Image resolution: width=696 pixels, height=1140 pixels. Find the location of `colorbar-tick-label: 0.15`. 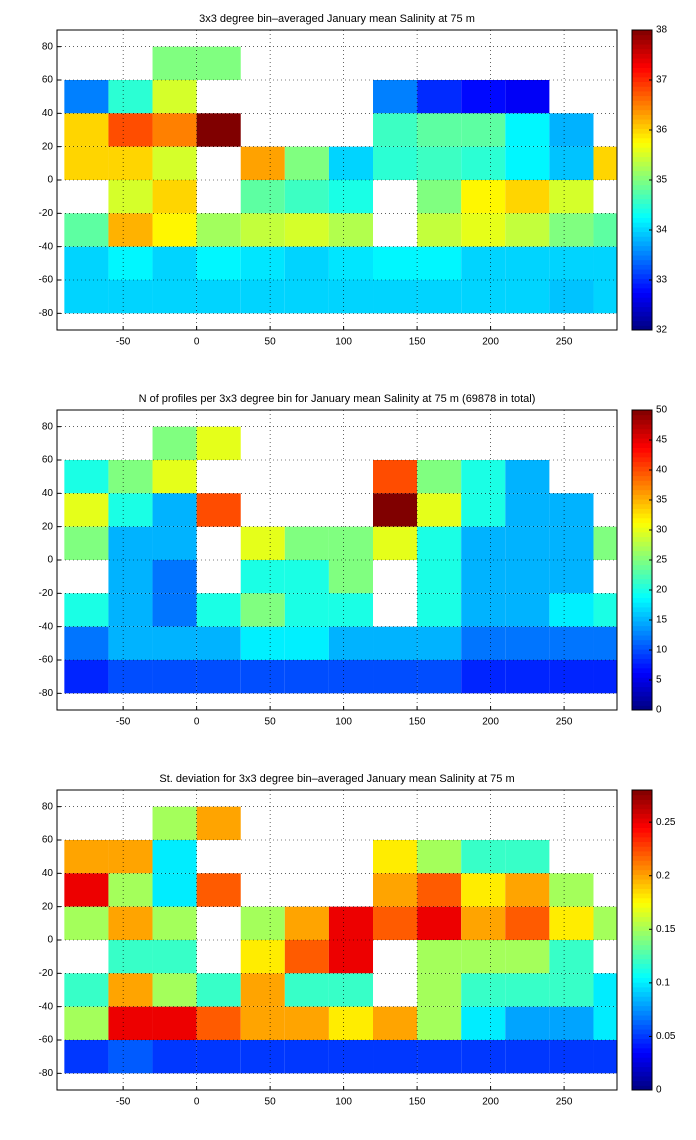

colorbar-tick-label: 0.15 is located at coordinates (666, 929).